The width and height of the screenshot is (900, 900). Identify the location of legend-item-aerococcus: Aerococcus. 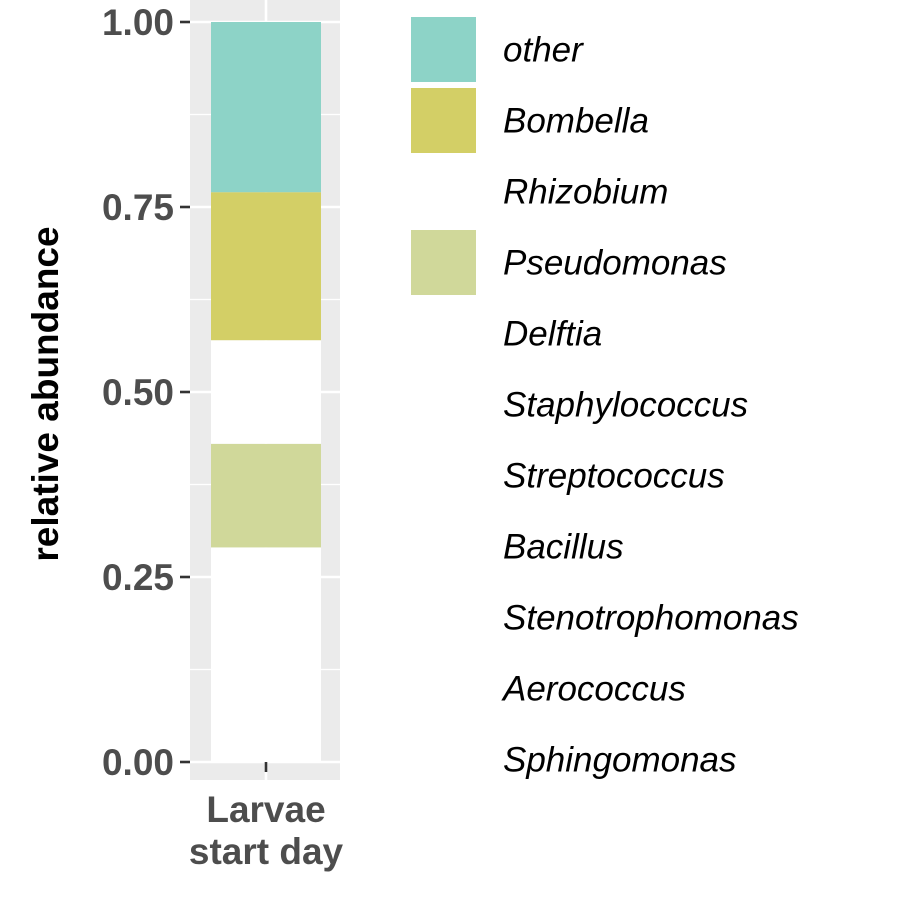
(548, 688).